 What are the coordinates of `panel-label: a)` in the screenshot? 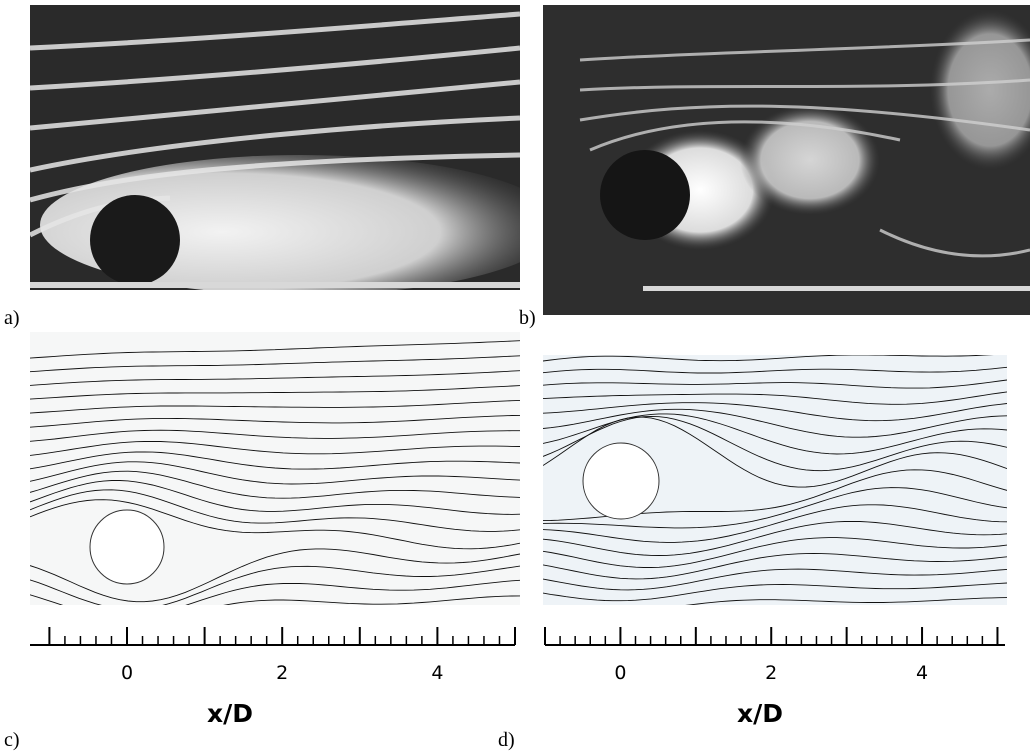 It's located at (12, 318).